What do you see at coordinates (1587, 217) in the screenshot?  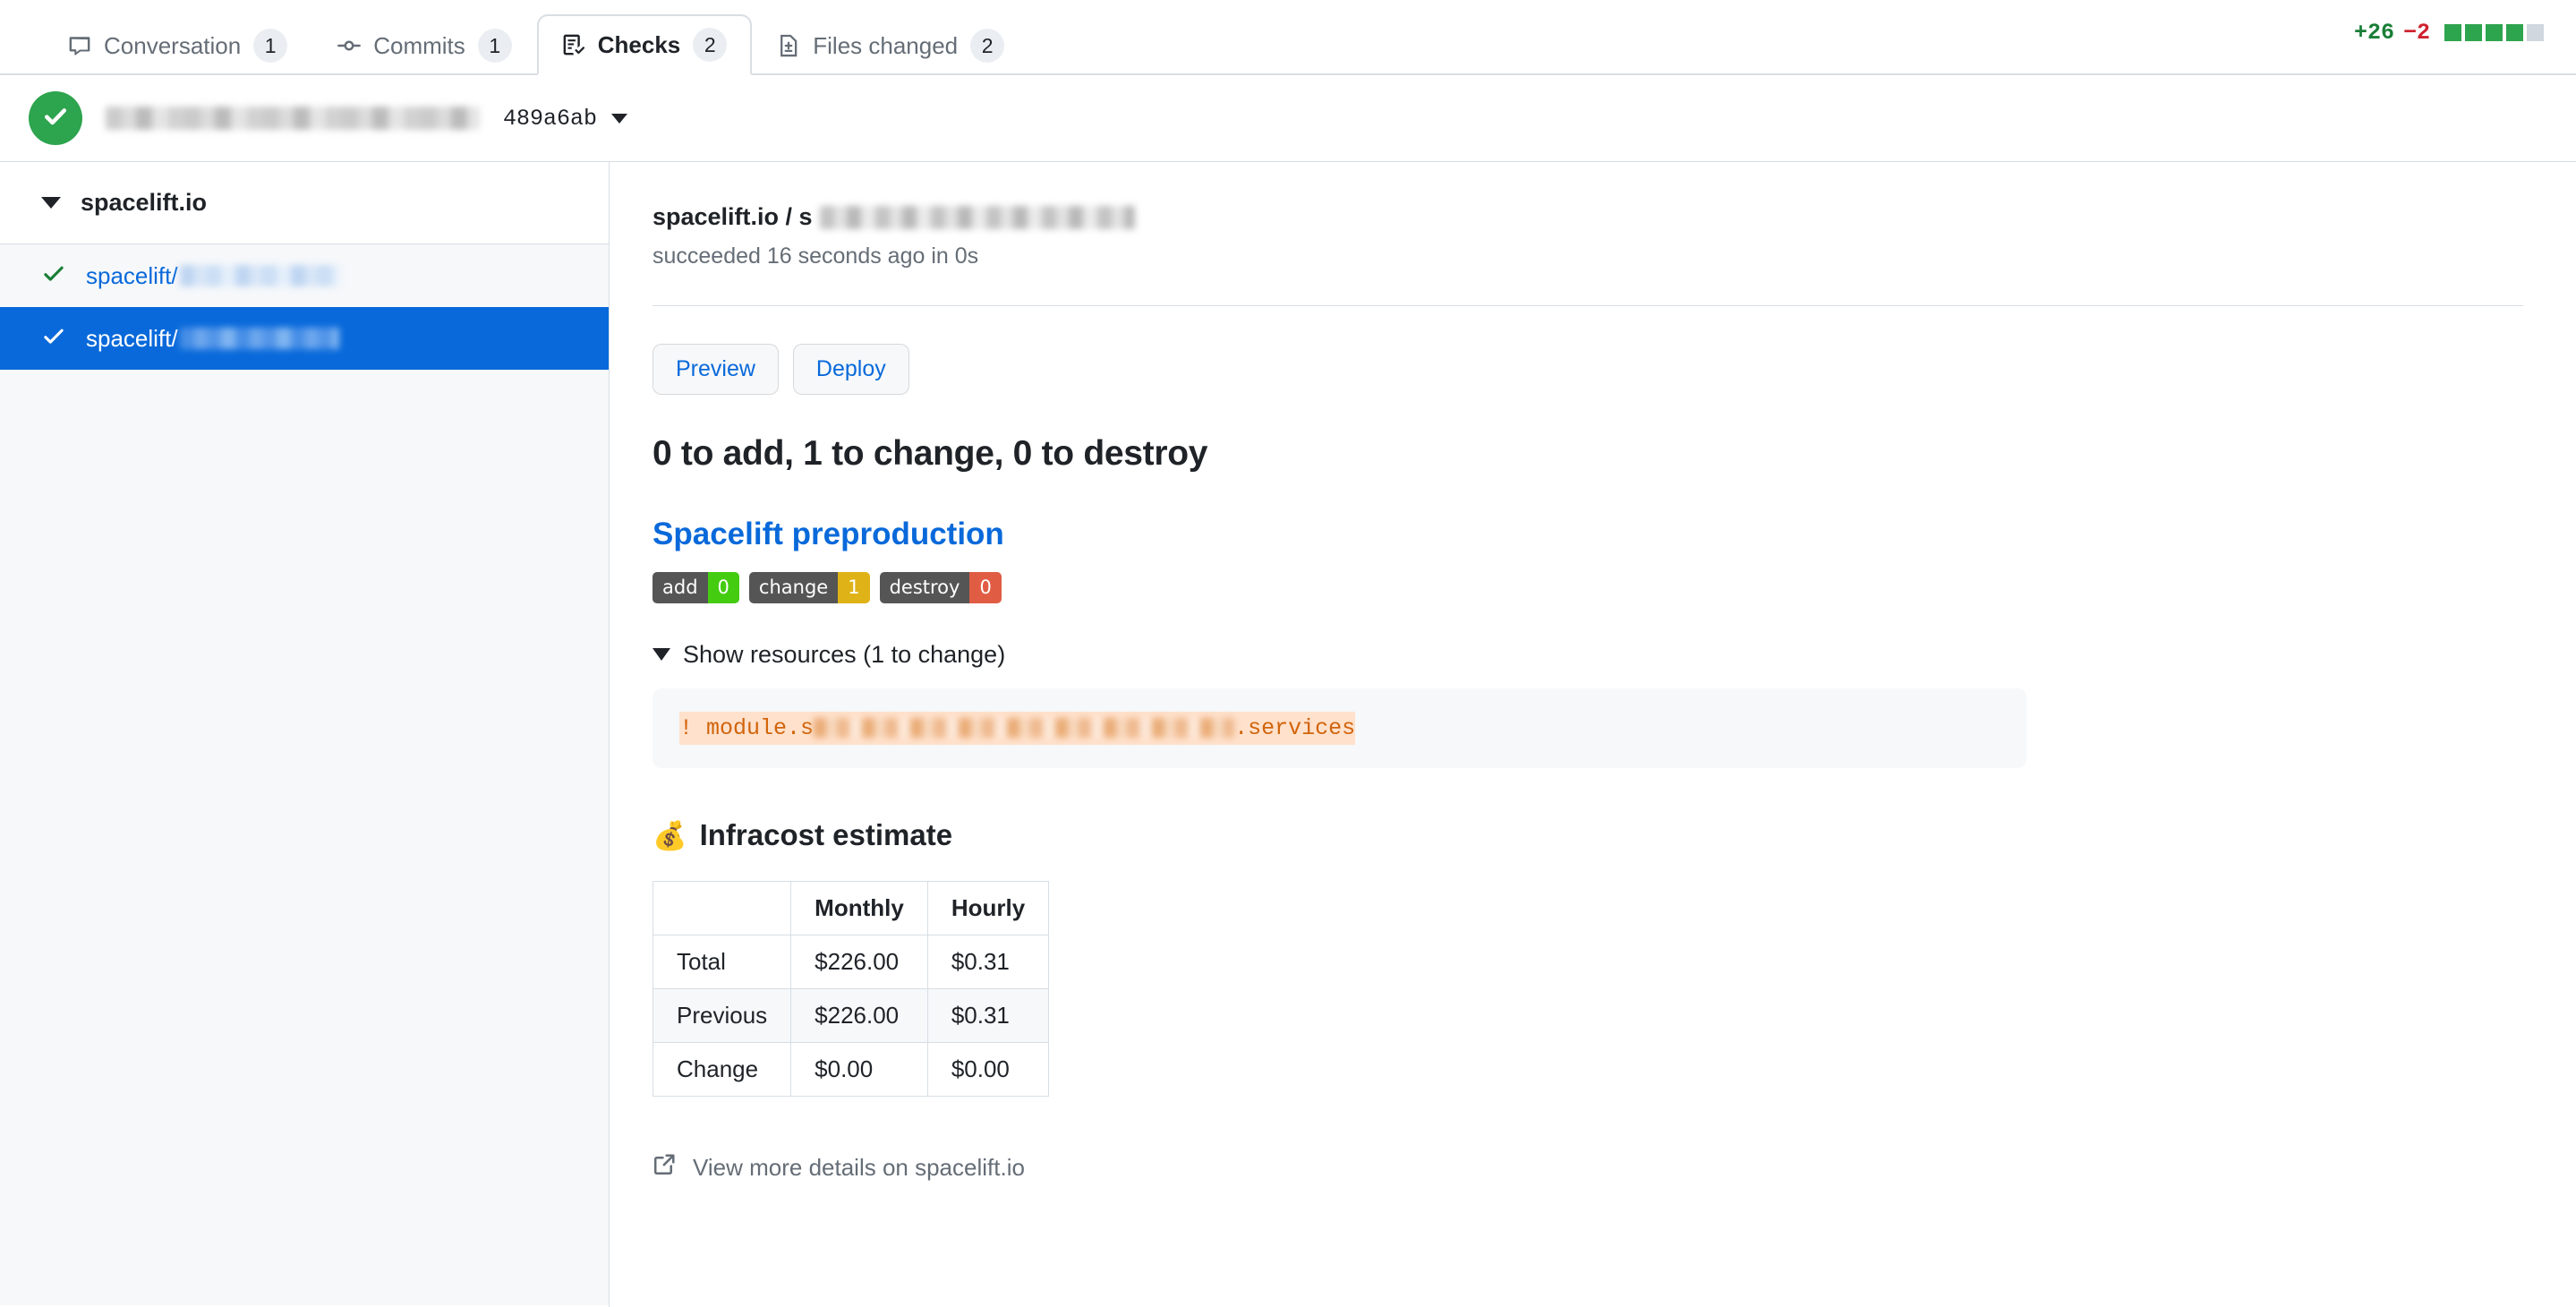 I see `check-run-title: spacelift.io / s` at bounding box center [1587, 217].